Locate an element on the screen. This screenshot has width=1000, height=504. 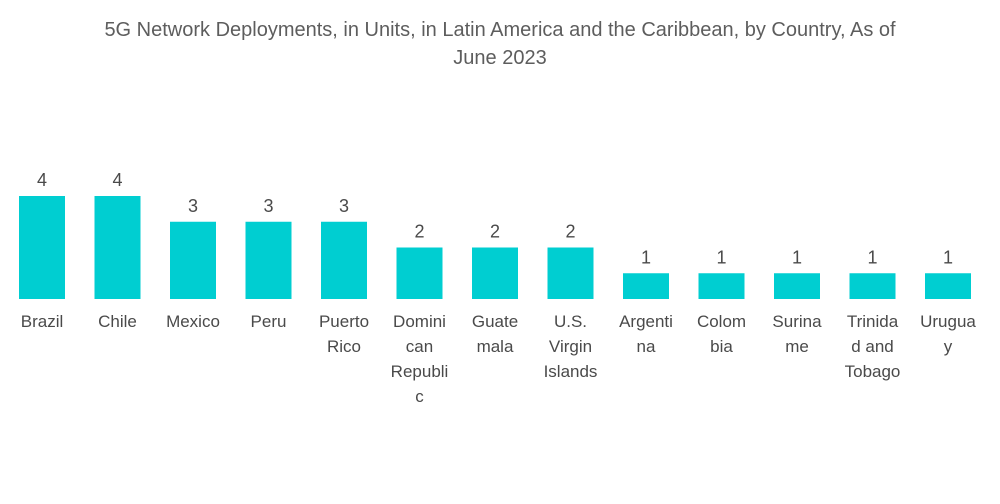
category-label: Peru is located at coordinates (269, 321).